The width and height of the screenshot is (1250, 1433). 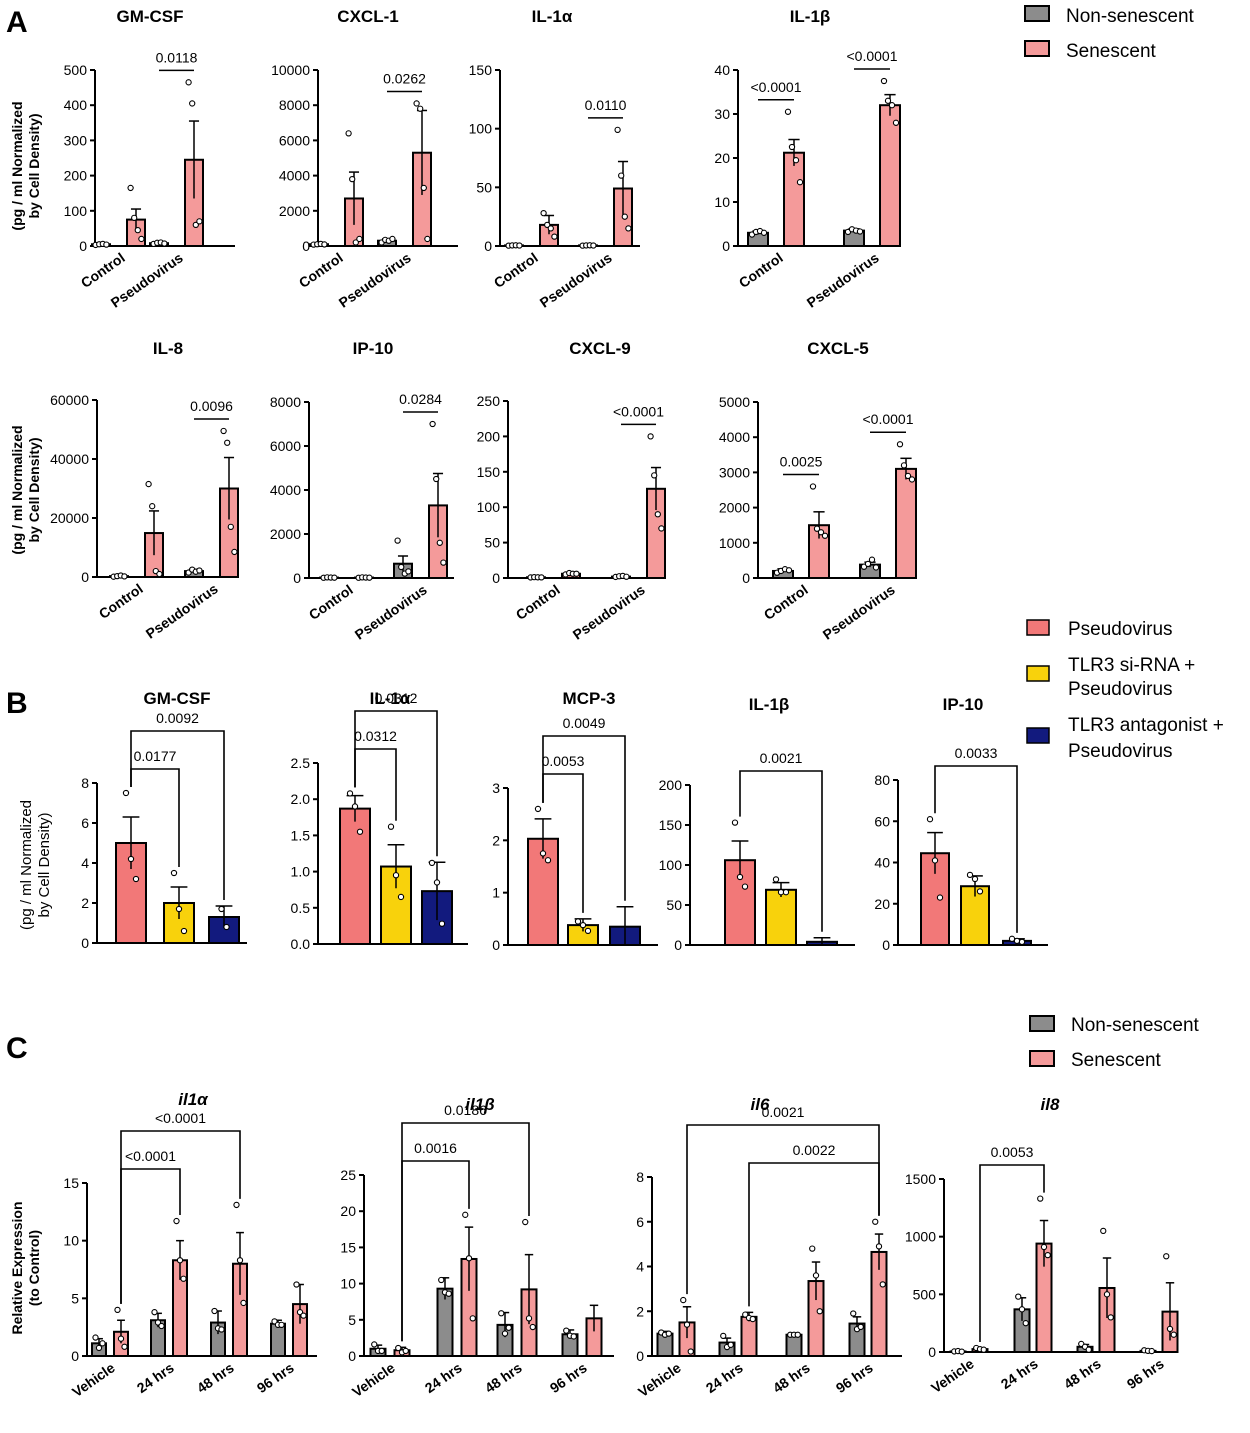 What do you see at coordinates (121, 601) in the screenshot?
I see `x-tick-label-4-0: Control` at bounding box center [121, 601].